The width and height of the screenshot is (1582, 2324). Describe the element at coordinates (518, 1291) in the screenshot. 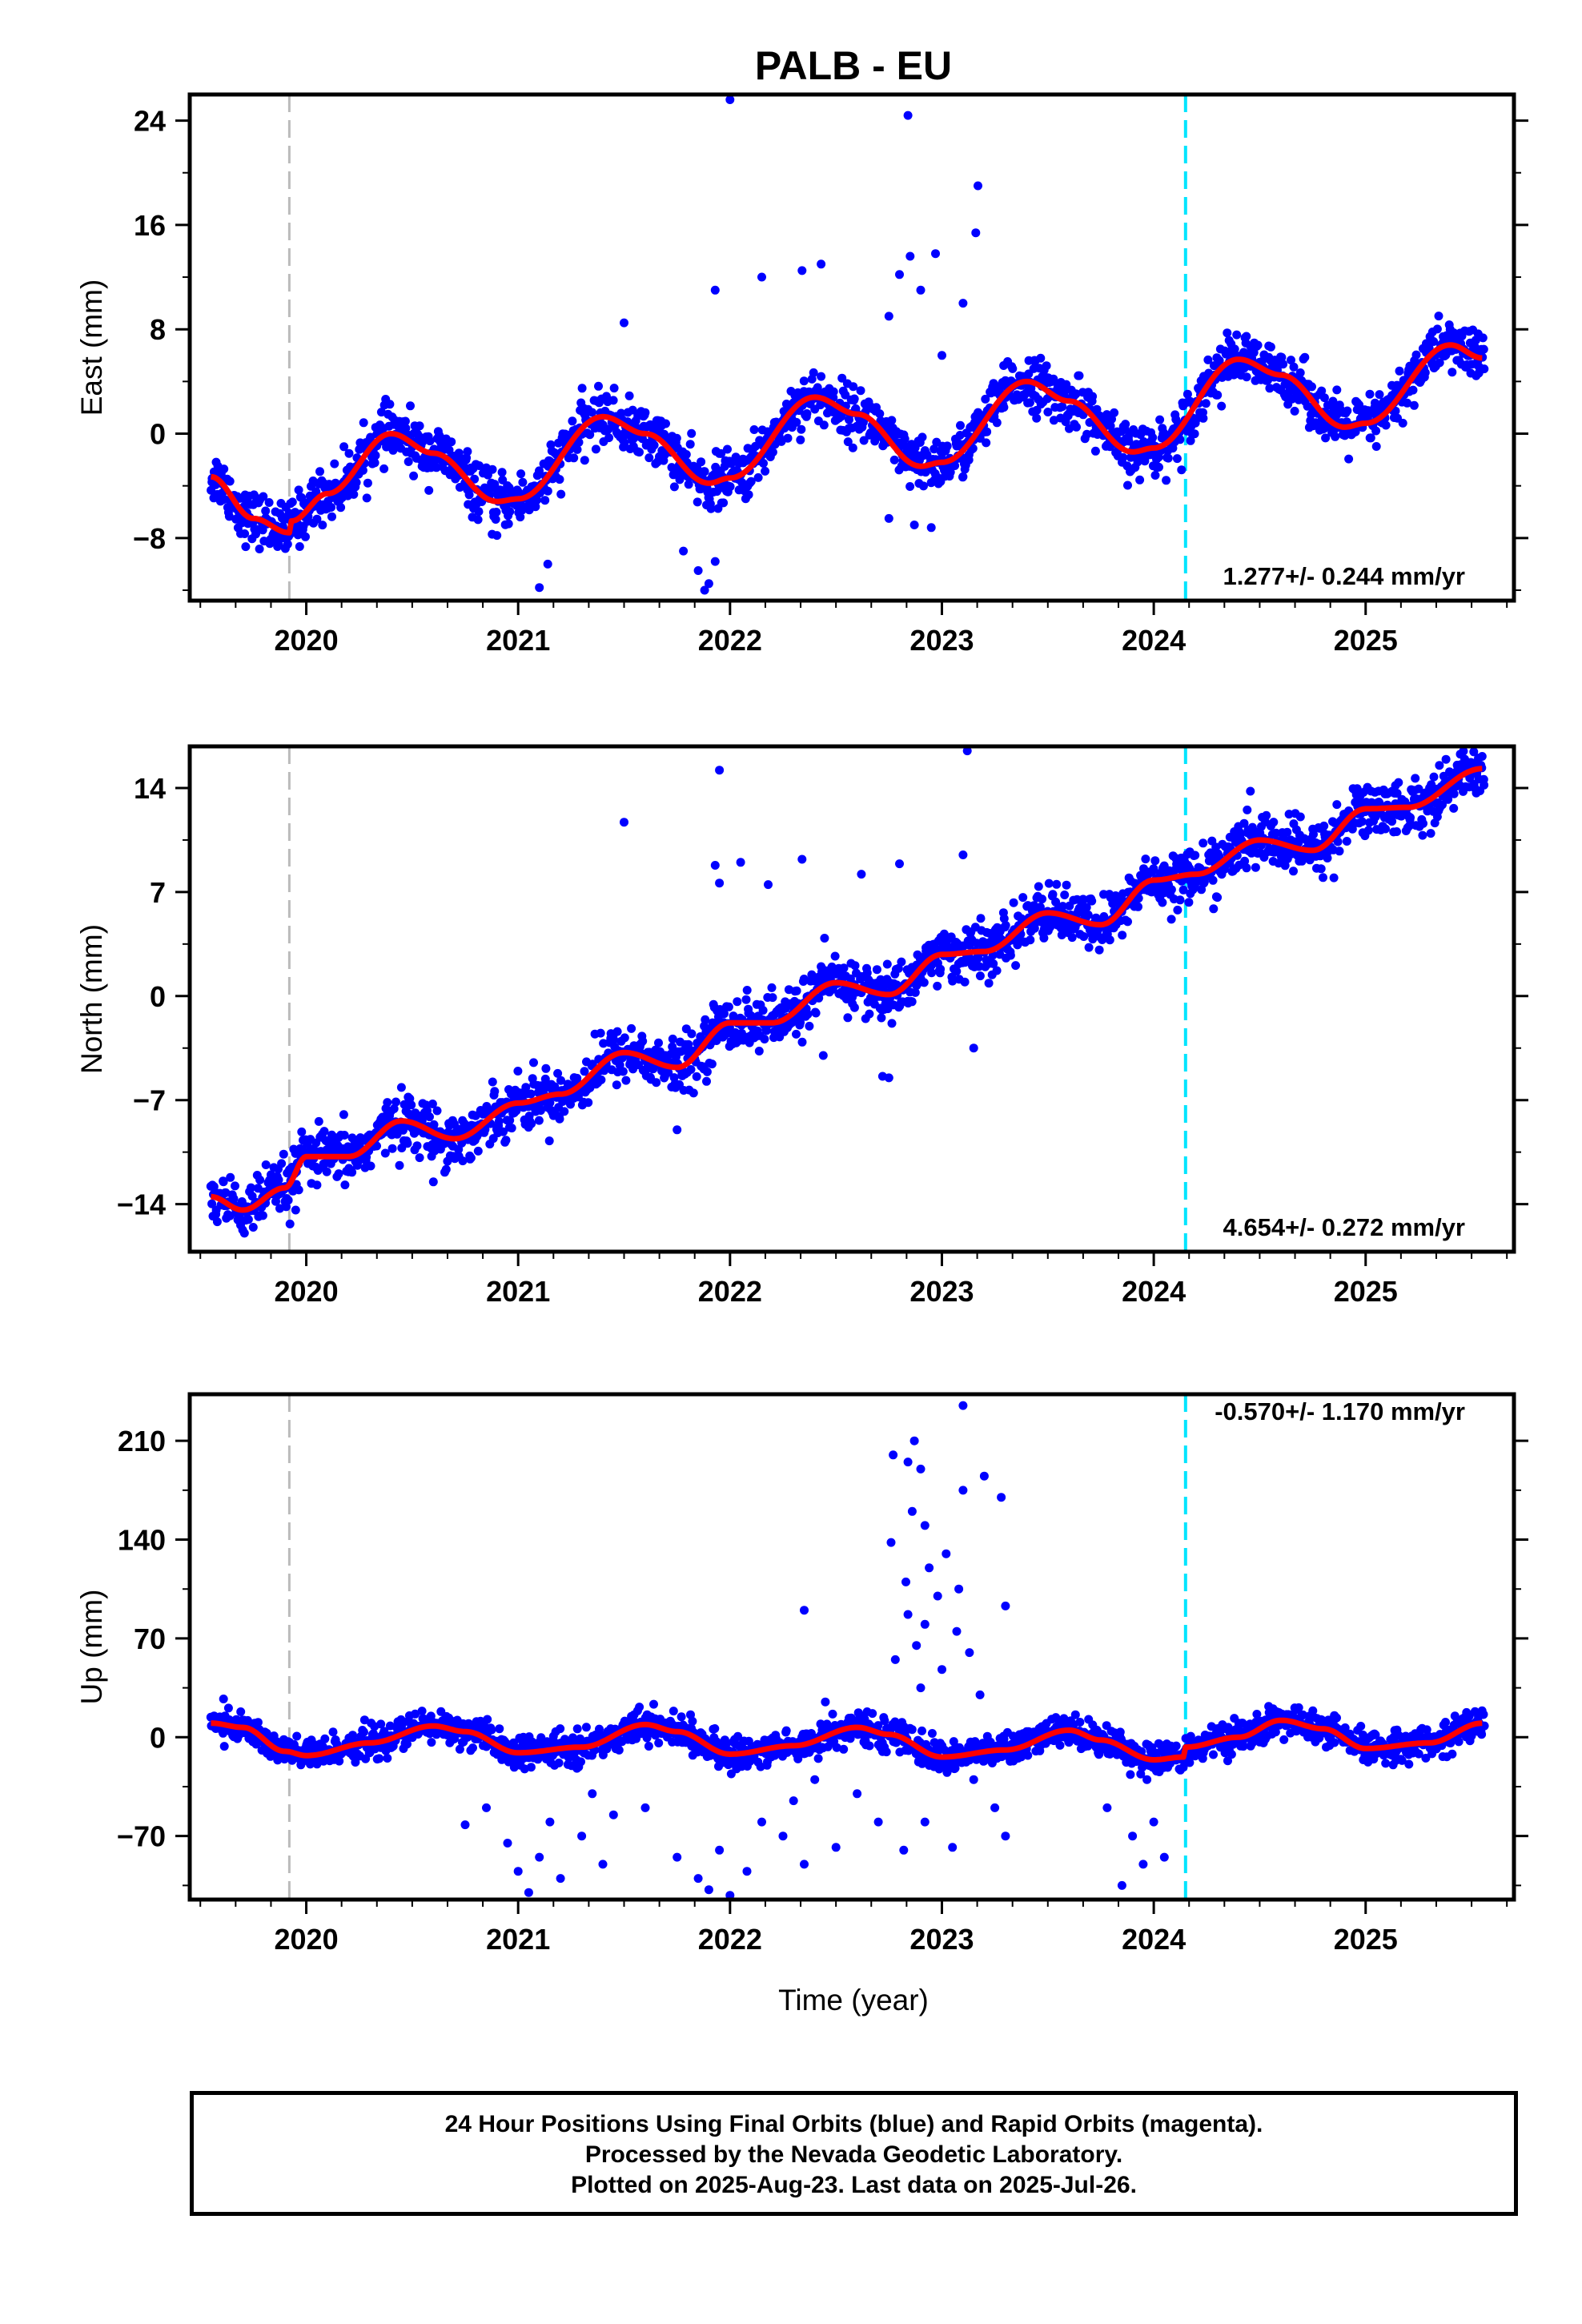

I see `x-tick-label: 2021` at that location.